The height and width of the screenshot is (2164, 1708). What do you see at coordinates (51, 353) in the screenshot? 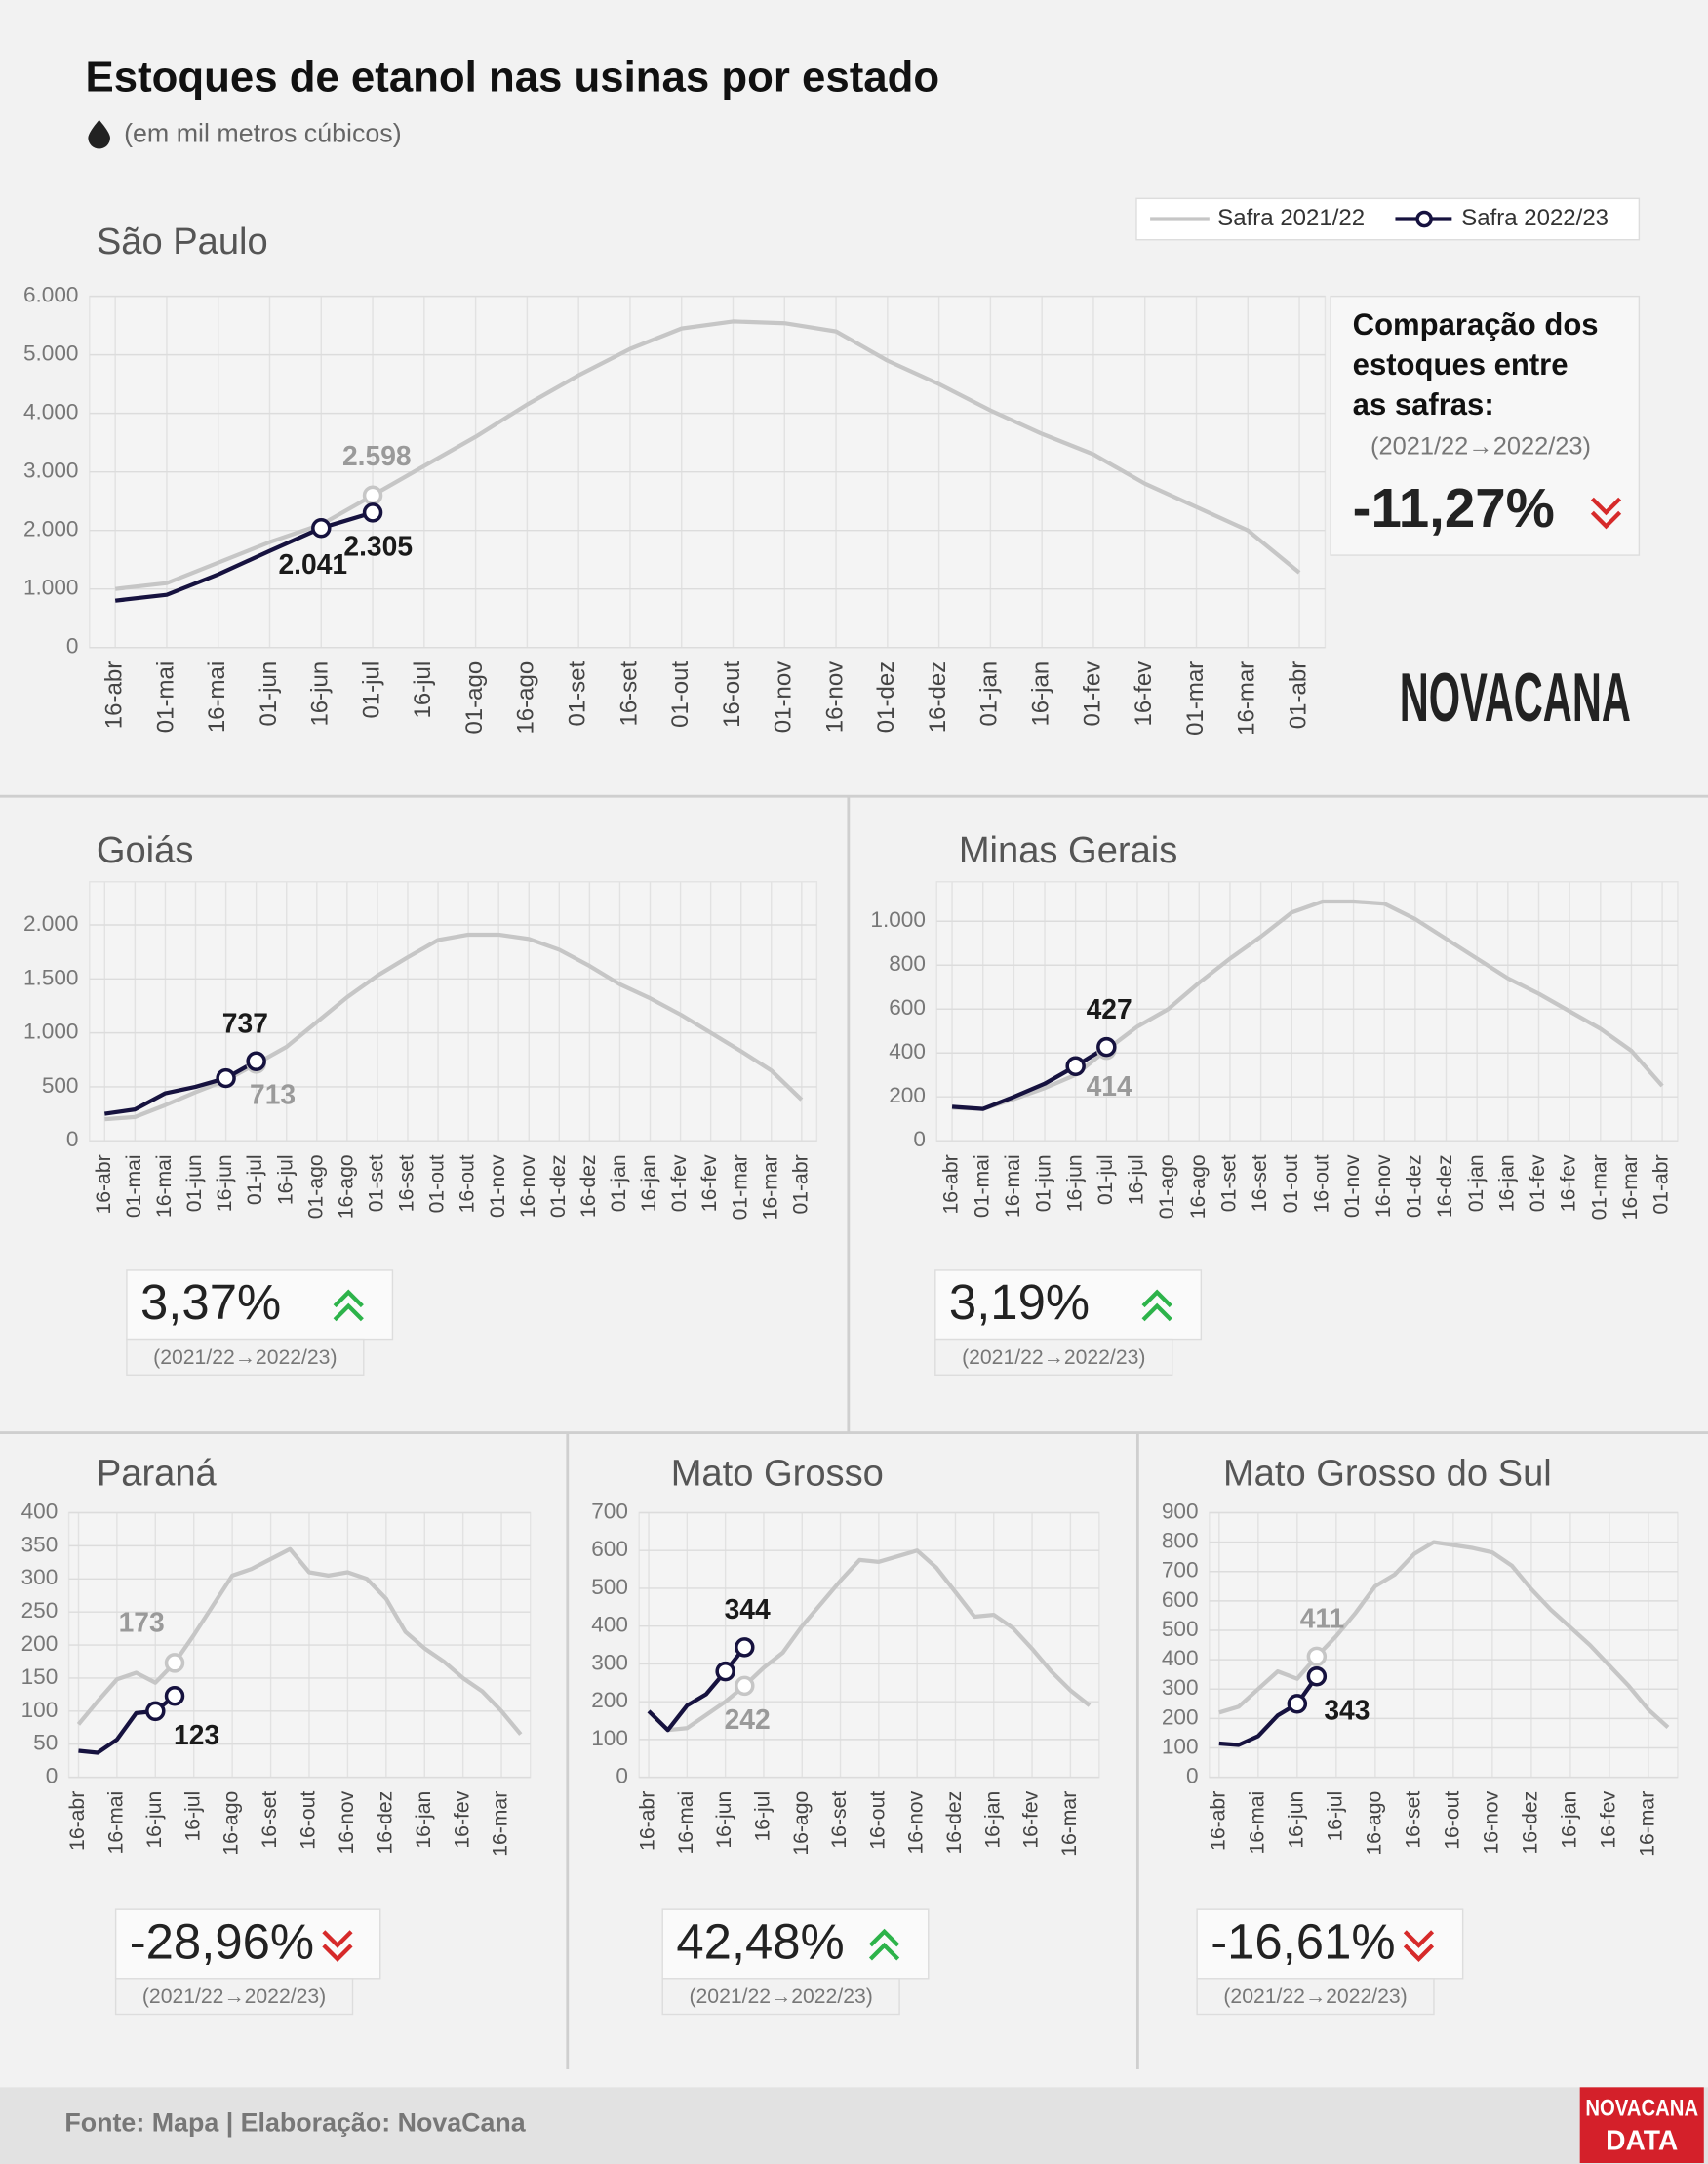
I see `y-tick-label: 5.000` at bounding box center [51, 353].